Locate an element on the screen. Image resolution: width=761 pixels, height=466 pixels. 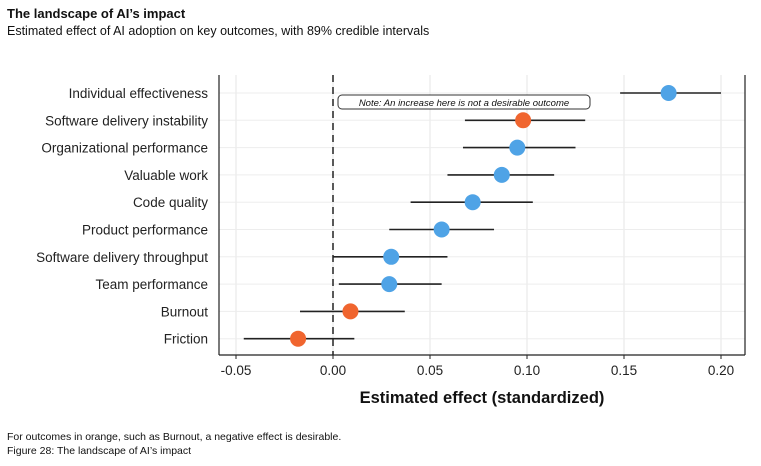
y-tick-label: Individual effectiveness is located at coordinates (139, 93).